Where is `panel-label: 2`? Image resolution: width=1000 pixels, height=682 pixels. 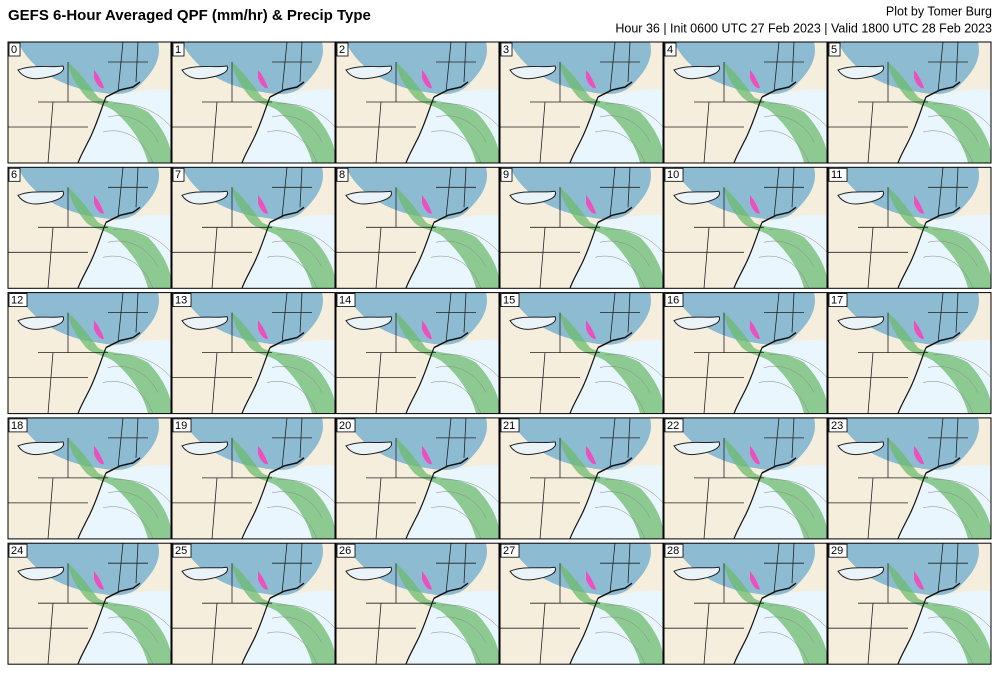 panel-label: 2 is located at coordinates (342, 50).